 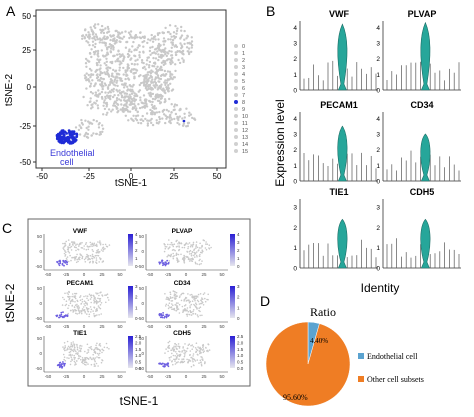 What do you see at coordinates (295, 134) in the screenshot?
I see `violin-y-tick: 3` at bounding box center [295, 134].